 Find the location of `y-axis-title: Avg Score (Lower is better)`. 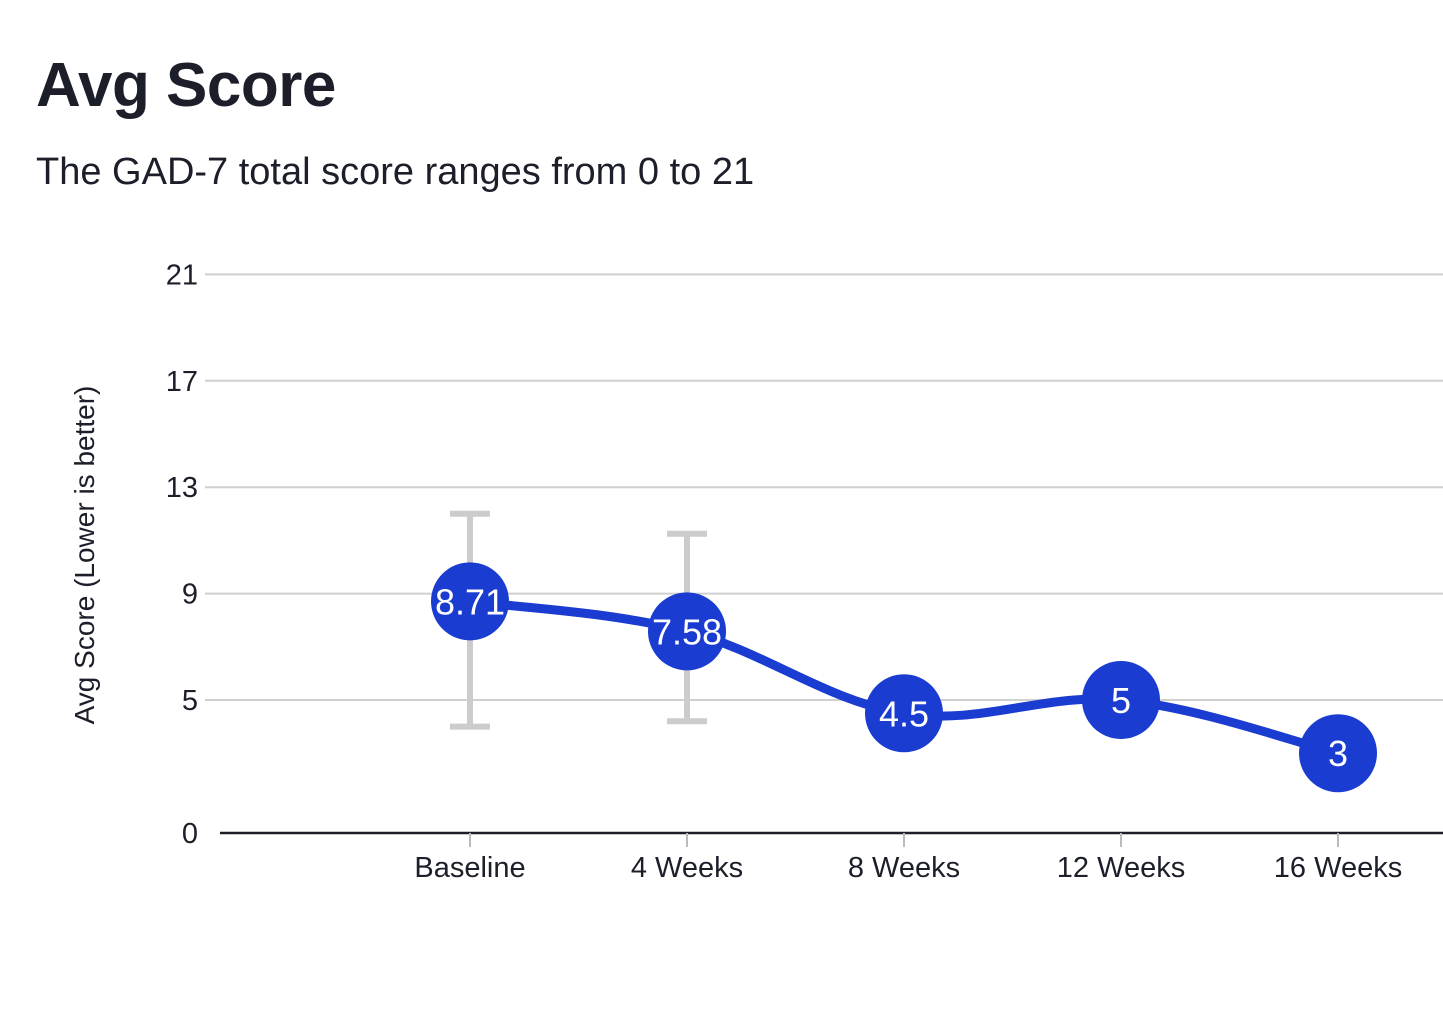

y-axis-title: Avg Score (Lower is better) is located at coordinates (84, 555).